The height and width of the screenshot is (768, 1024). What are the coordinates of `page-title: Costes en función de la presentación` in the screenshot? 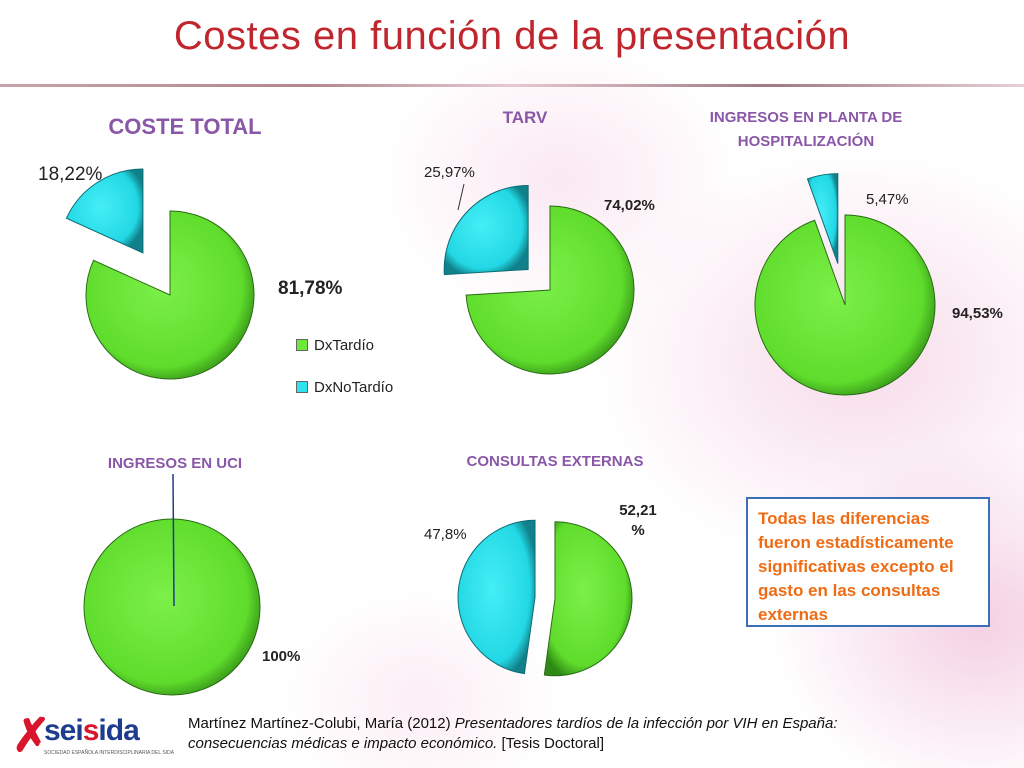 It's located at (512, 36).